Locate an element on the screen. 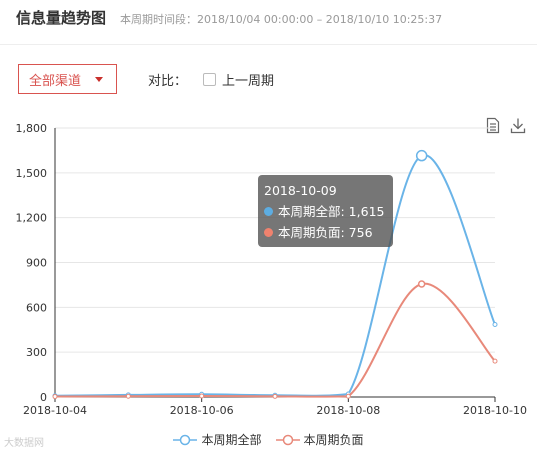 Image resolution: width=537 pixels, height=456 pixels. tooltip-dot-negative is located at coordinates (268, 232).